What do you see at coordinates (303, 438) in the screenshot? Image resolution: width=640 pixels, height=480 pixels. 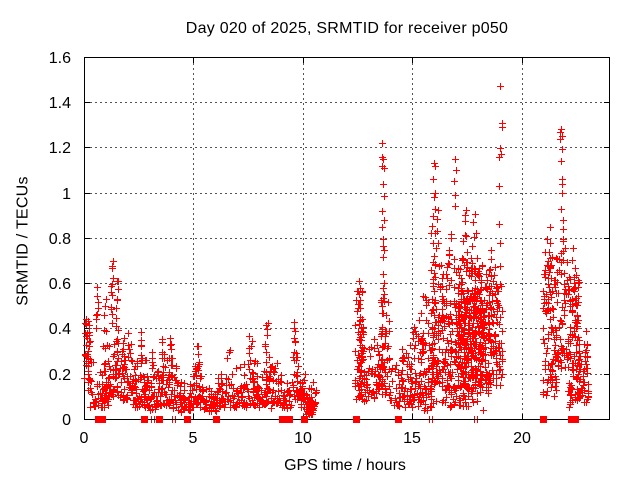 I see `svg-text: 10` at bounding box center [303, 438].